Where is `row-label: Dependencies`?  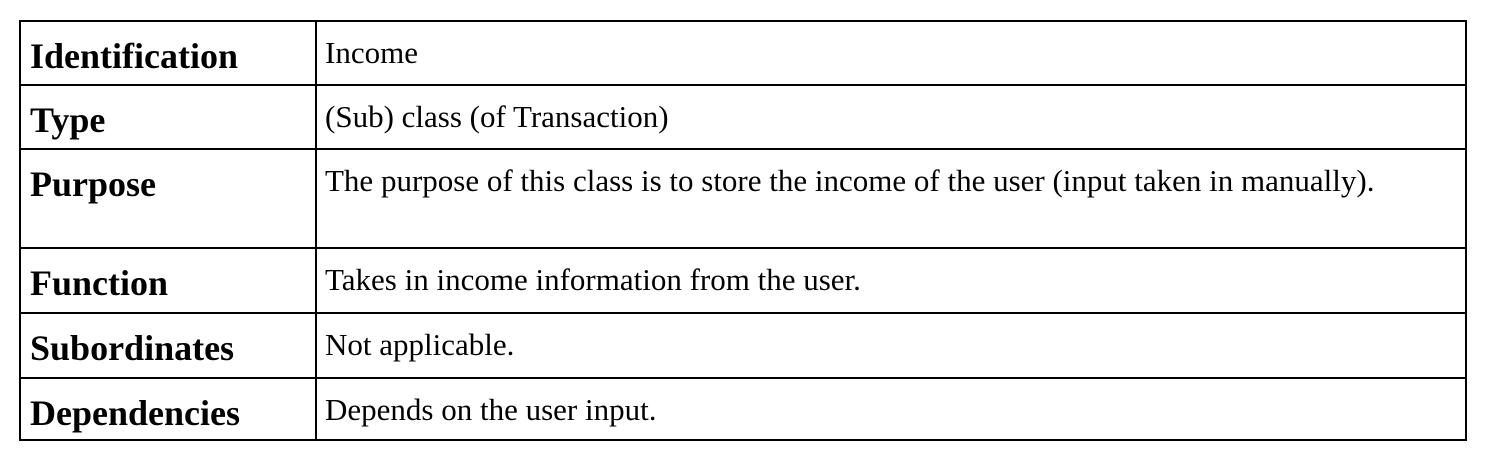
row-label: Dependencies is located at coordinates (168, 409).